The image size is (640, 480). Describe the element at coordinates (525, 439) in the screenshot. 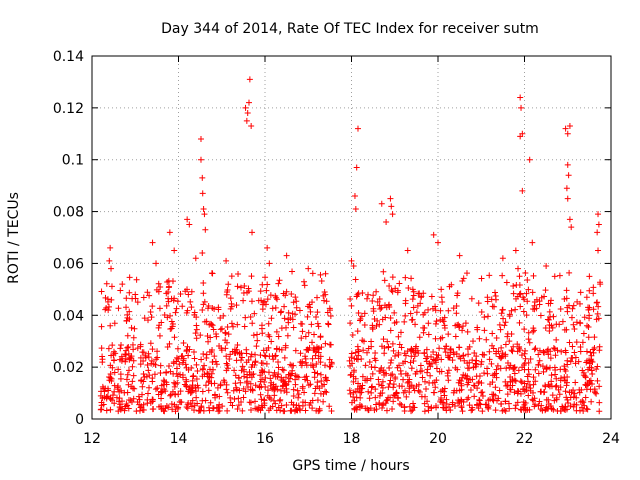

I see `x-tick-label: 22` at that location.